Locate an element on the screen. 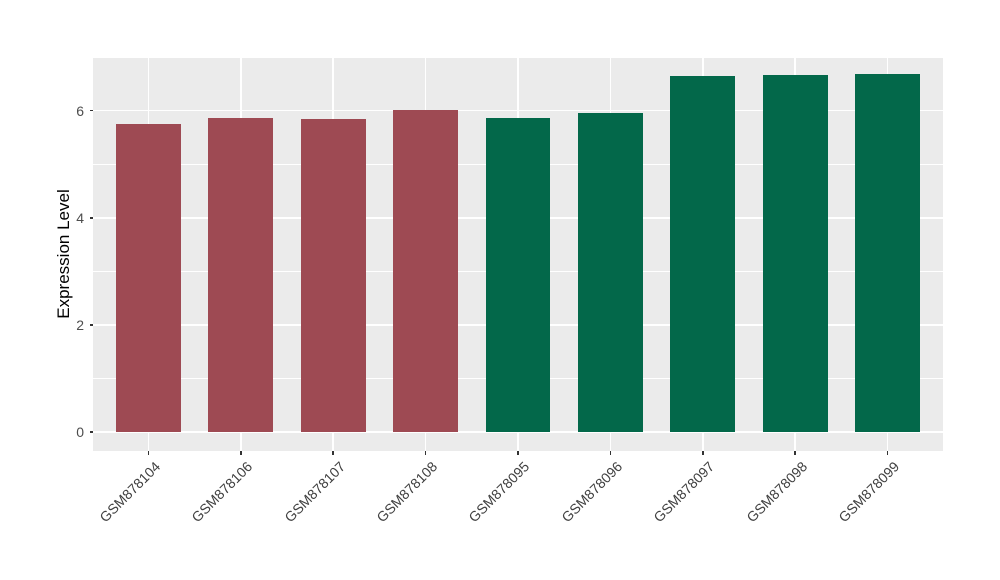 The image size is (1000, 580). x-tick-label: GSM878095 is located at coordinates (499, 492).